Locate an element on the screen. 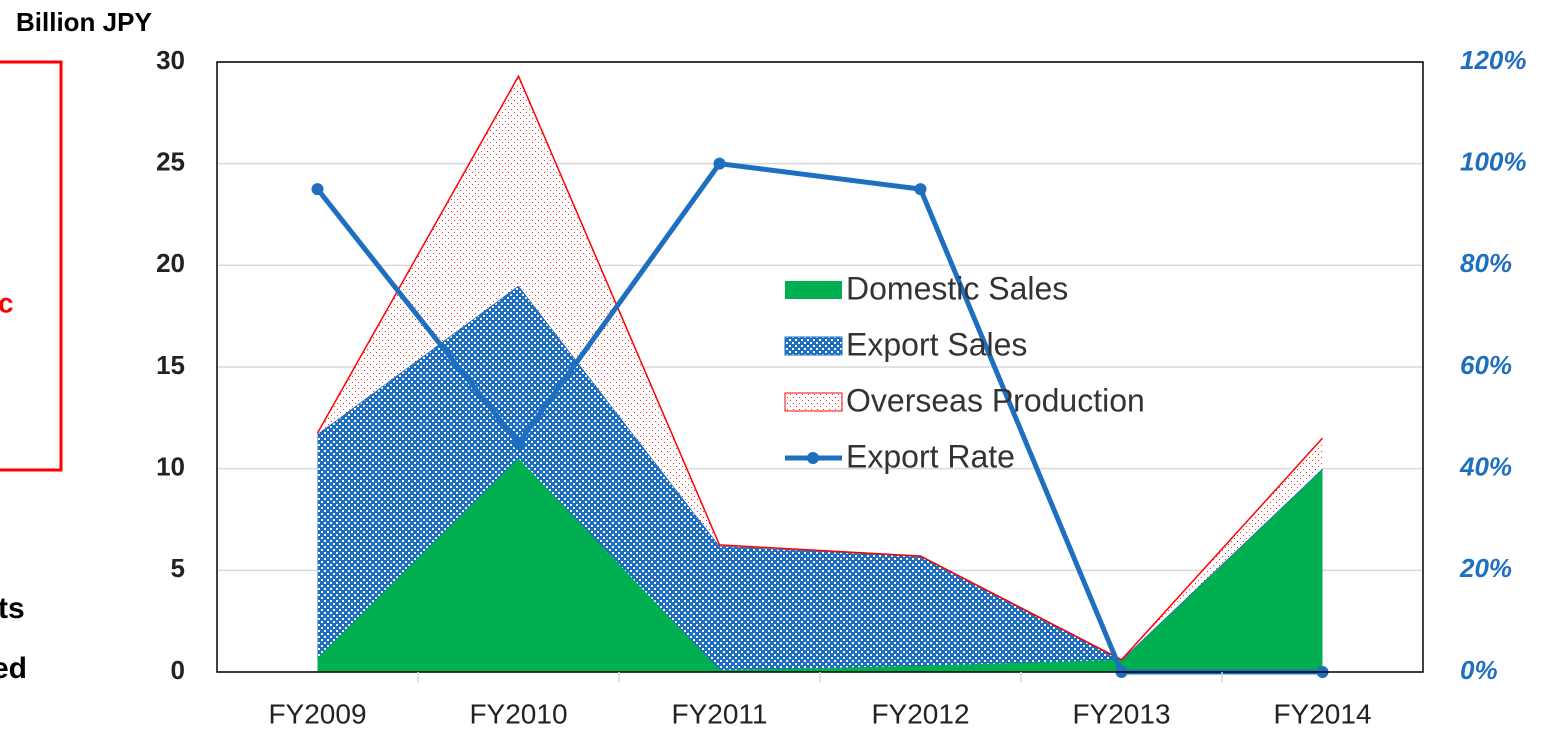  annotation: c is located at coordinates (7, 302).